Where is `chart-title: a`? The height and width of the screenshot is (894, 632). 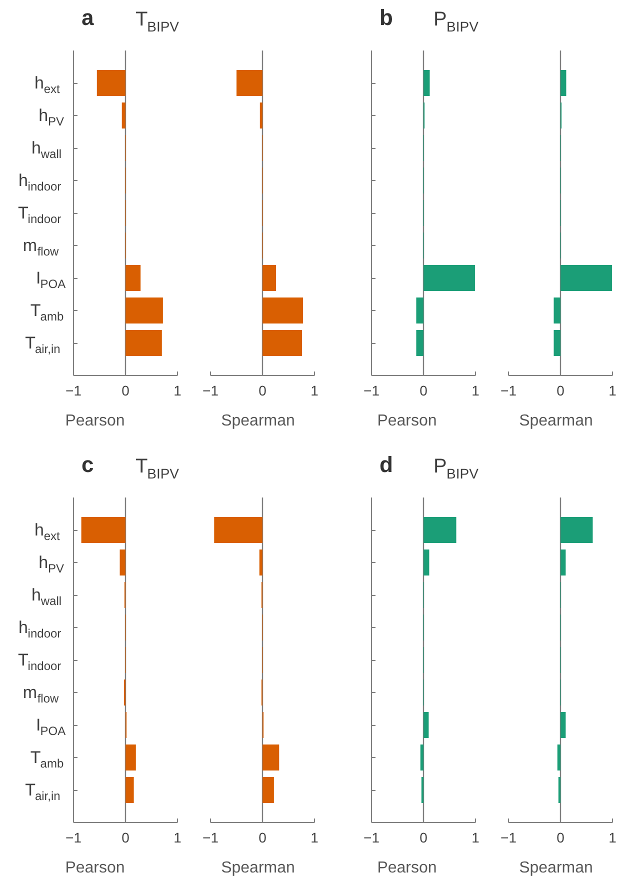 chart-title: a is located at coordinates (88, 17).